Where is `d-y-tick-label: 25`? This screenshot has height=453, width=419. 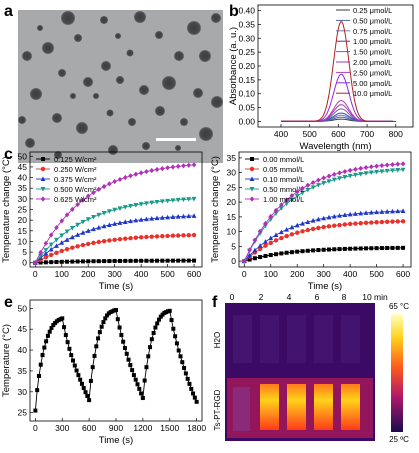 d-y-tick-label: 25 is located at coordinates (232, 187).